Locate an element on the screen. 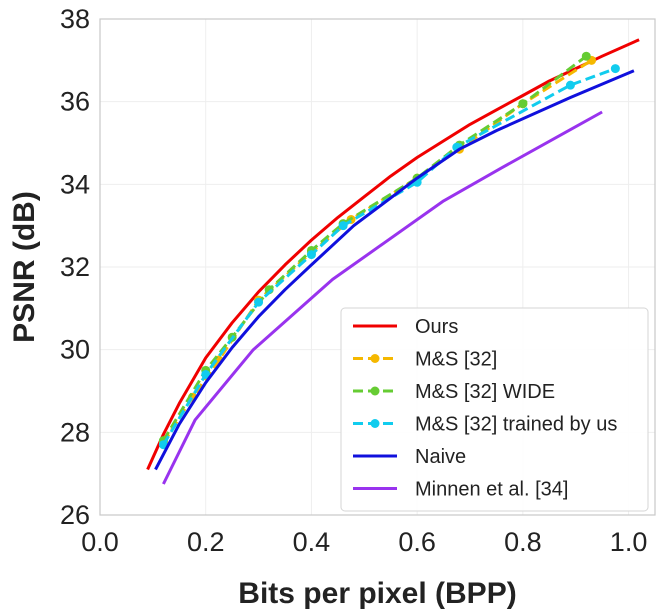  legend-label: M&S [32] WIDE is located at coordinates (485, 392).